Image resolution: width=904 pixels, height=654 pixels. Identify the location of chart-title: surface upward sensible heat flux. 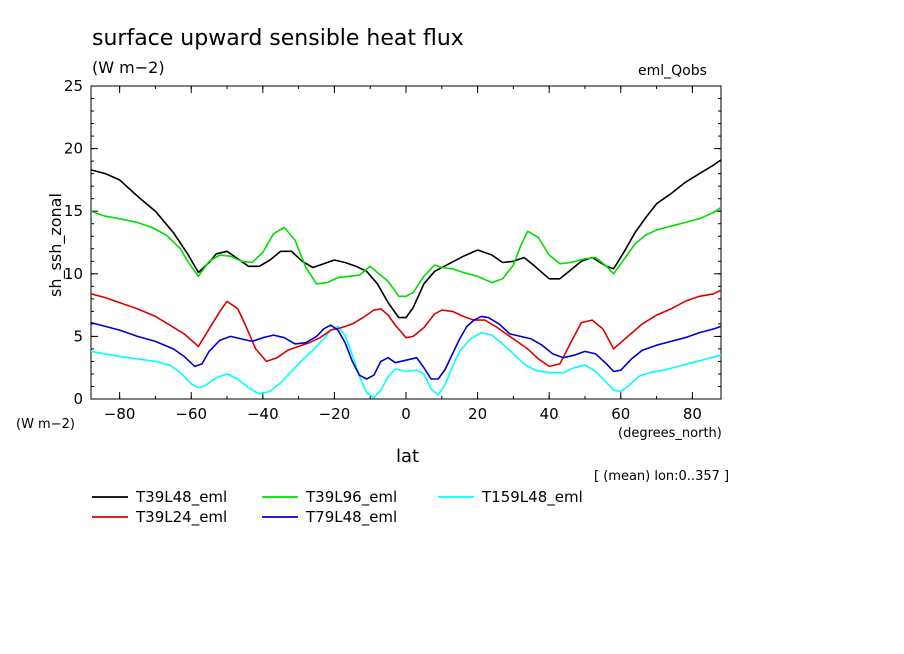
(278, 38).